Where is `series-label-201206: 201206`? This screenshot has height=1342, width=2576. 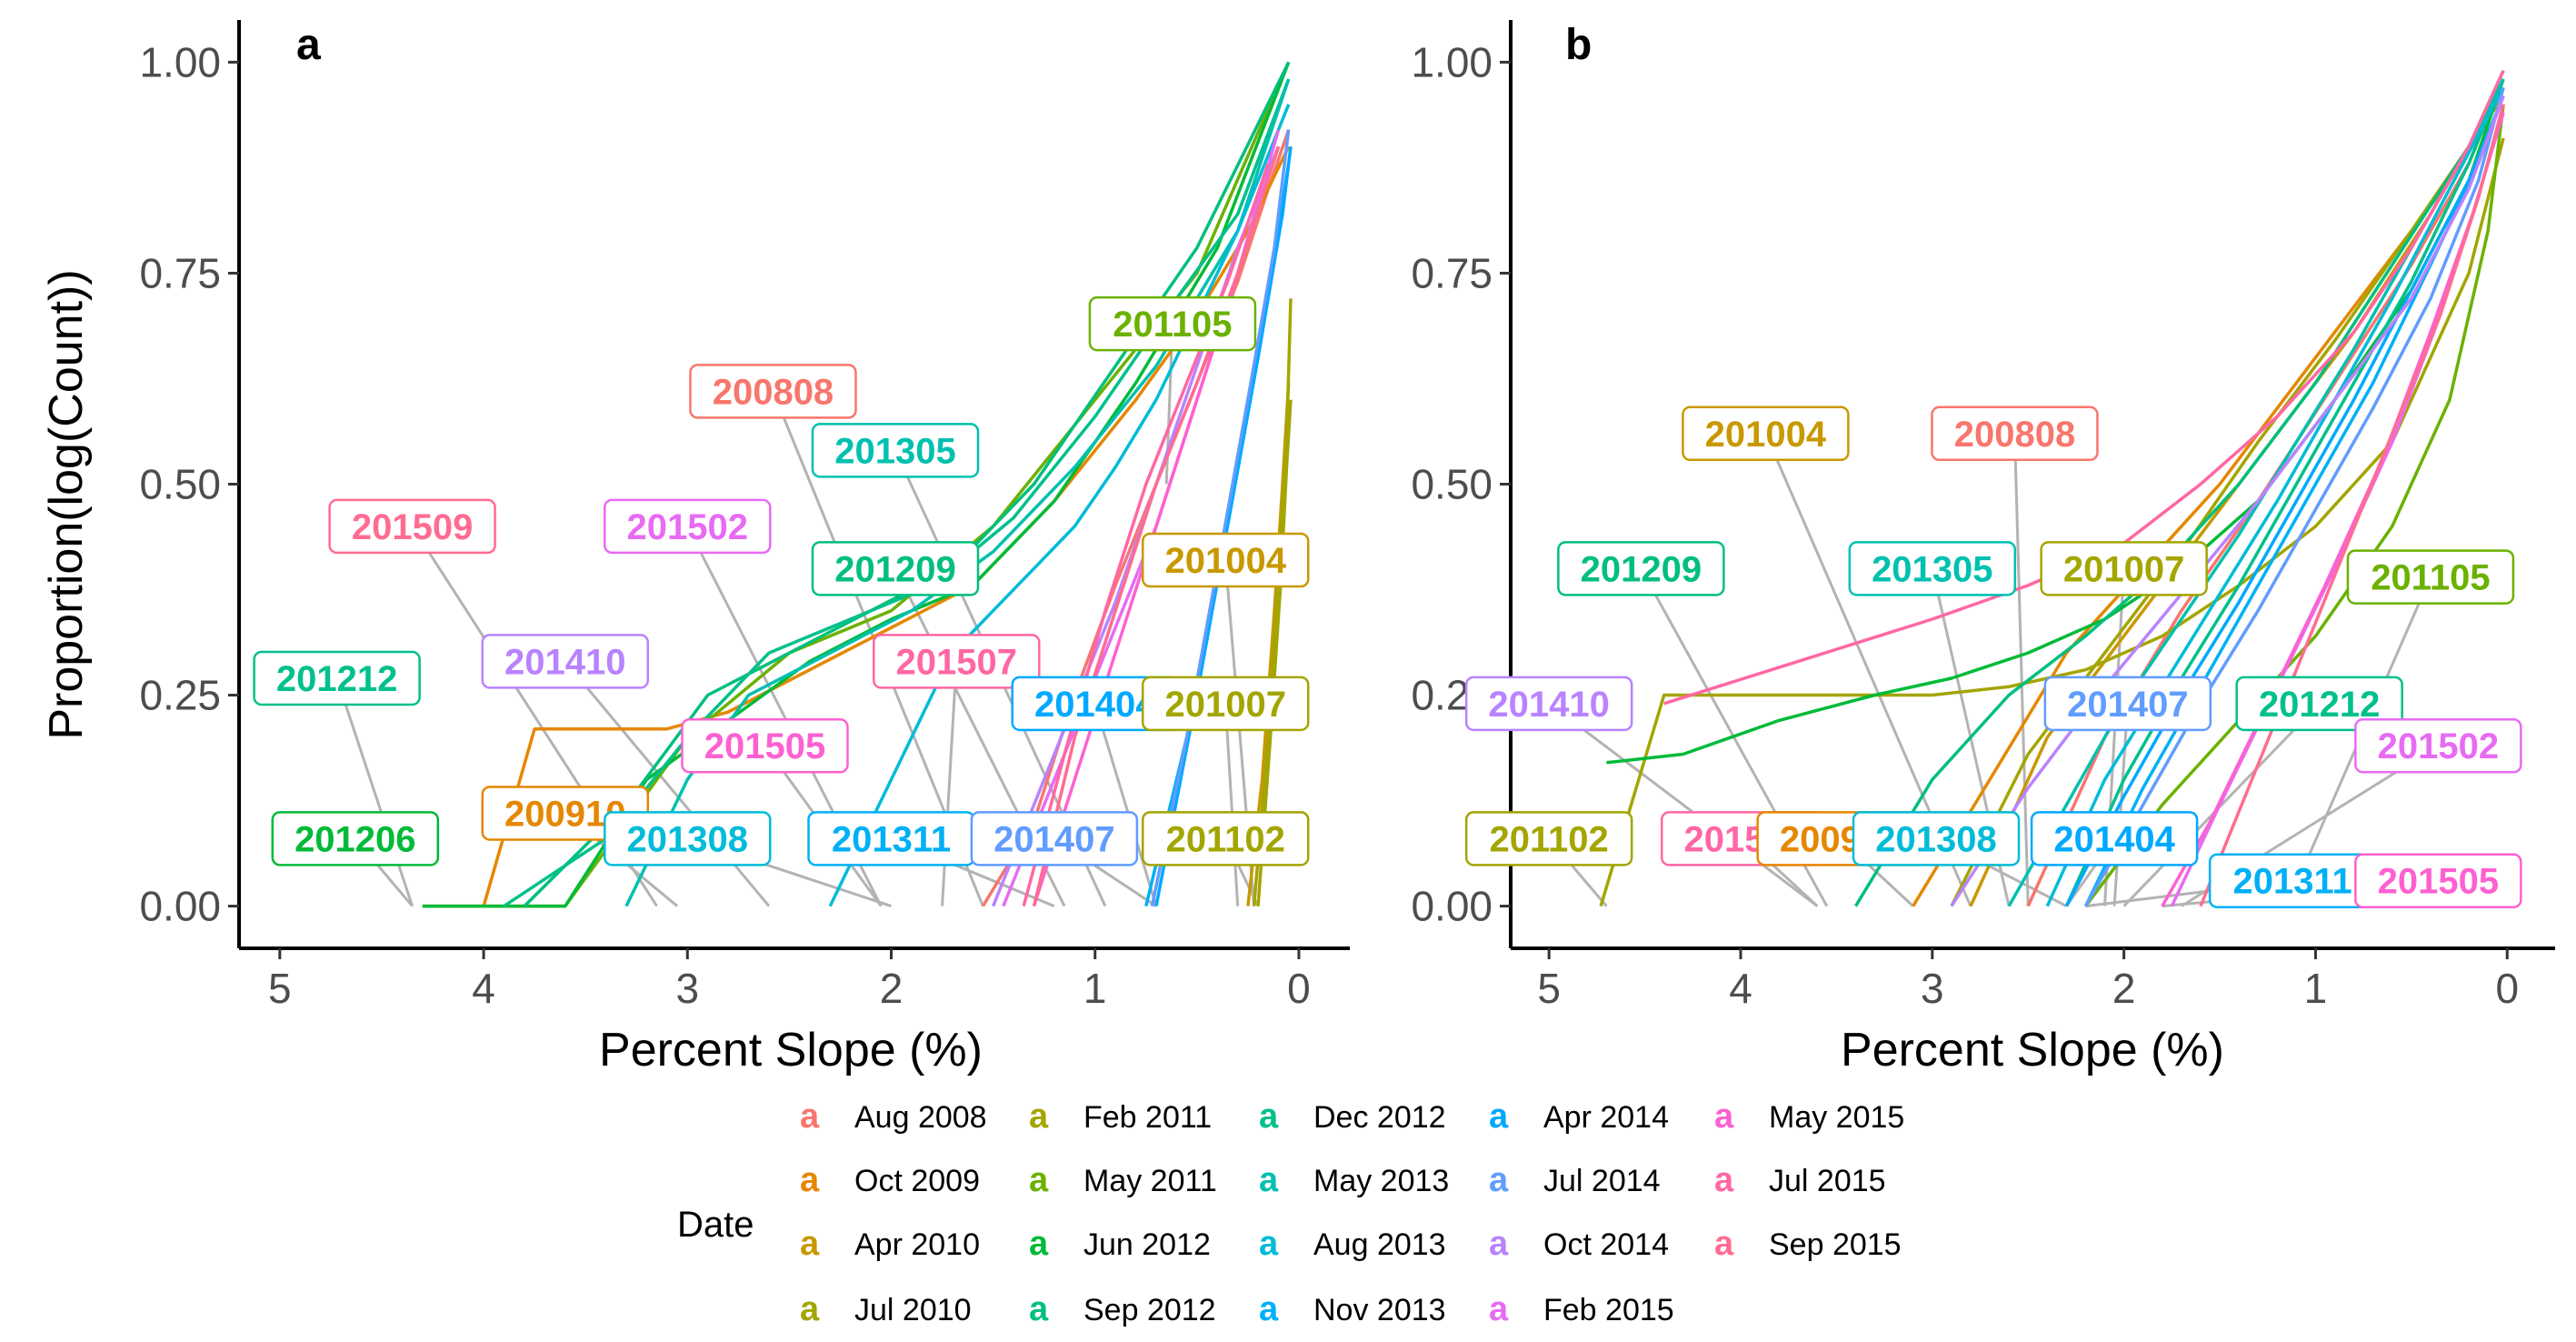 series-label-201206: 201206 is located at coordinates (355, 838).